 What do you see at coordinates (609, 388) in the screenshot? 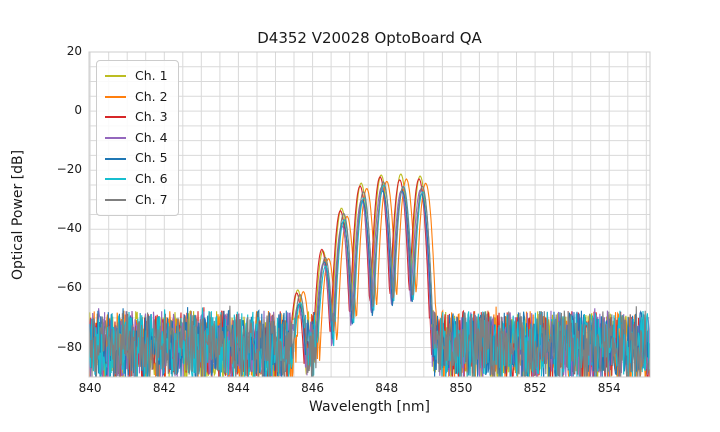
I see `x-tick-label: 854` at bounding box center [609, 388].